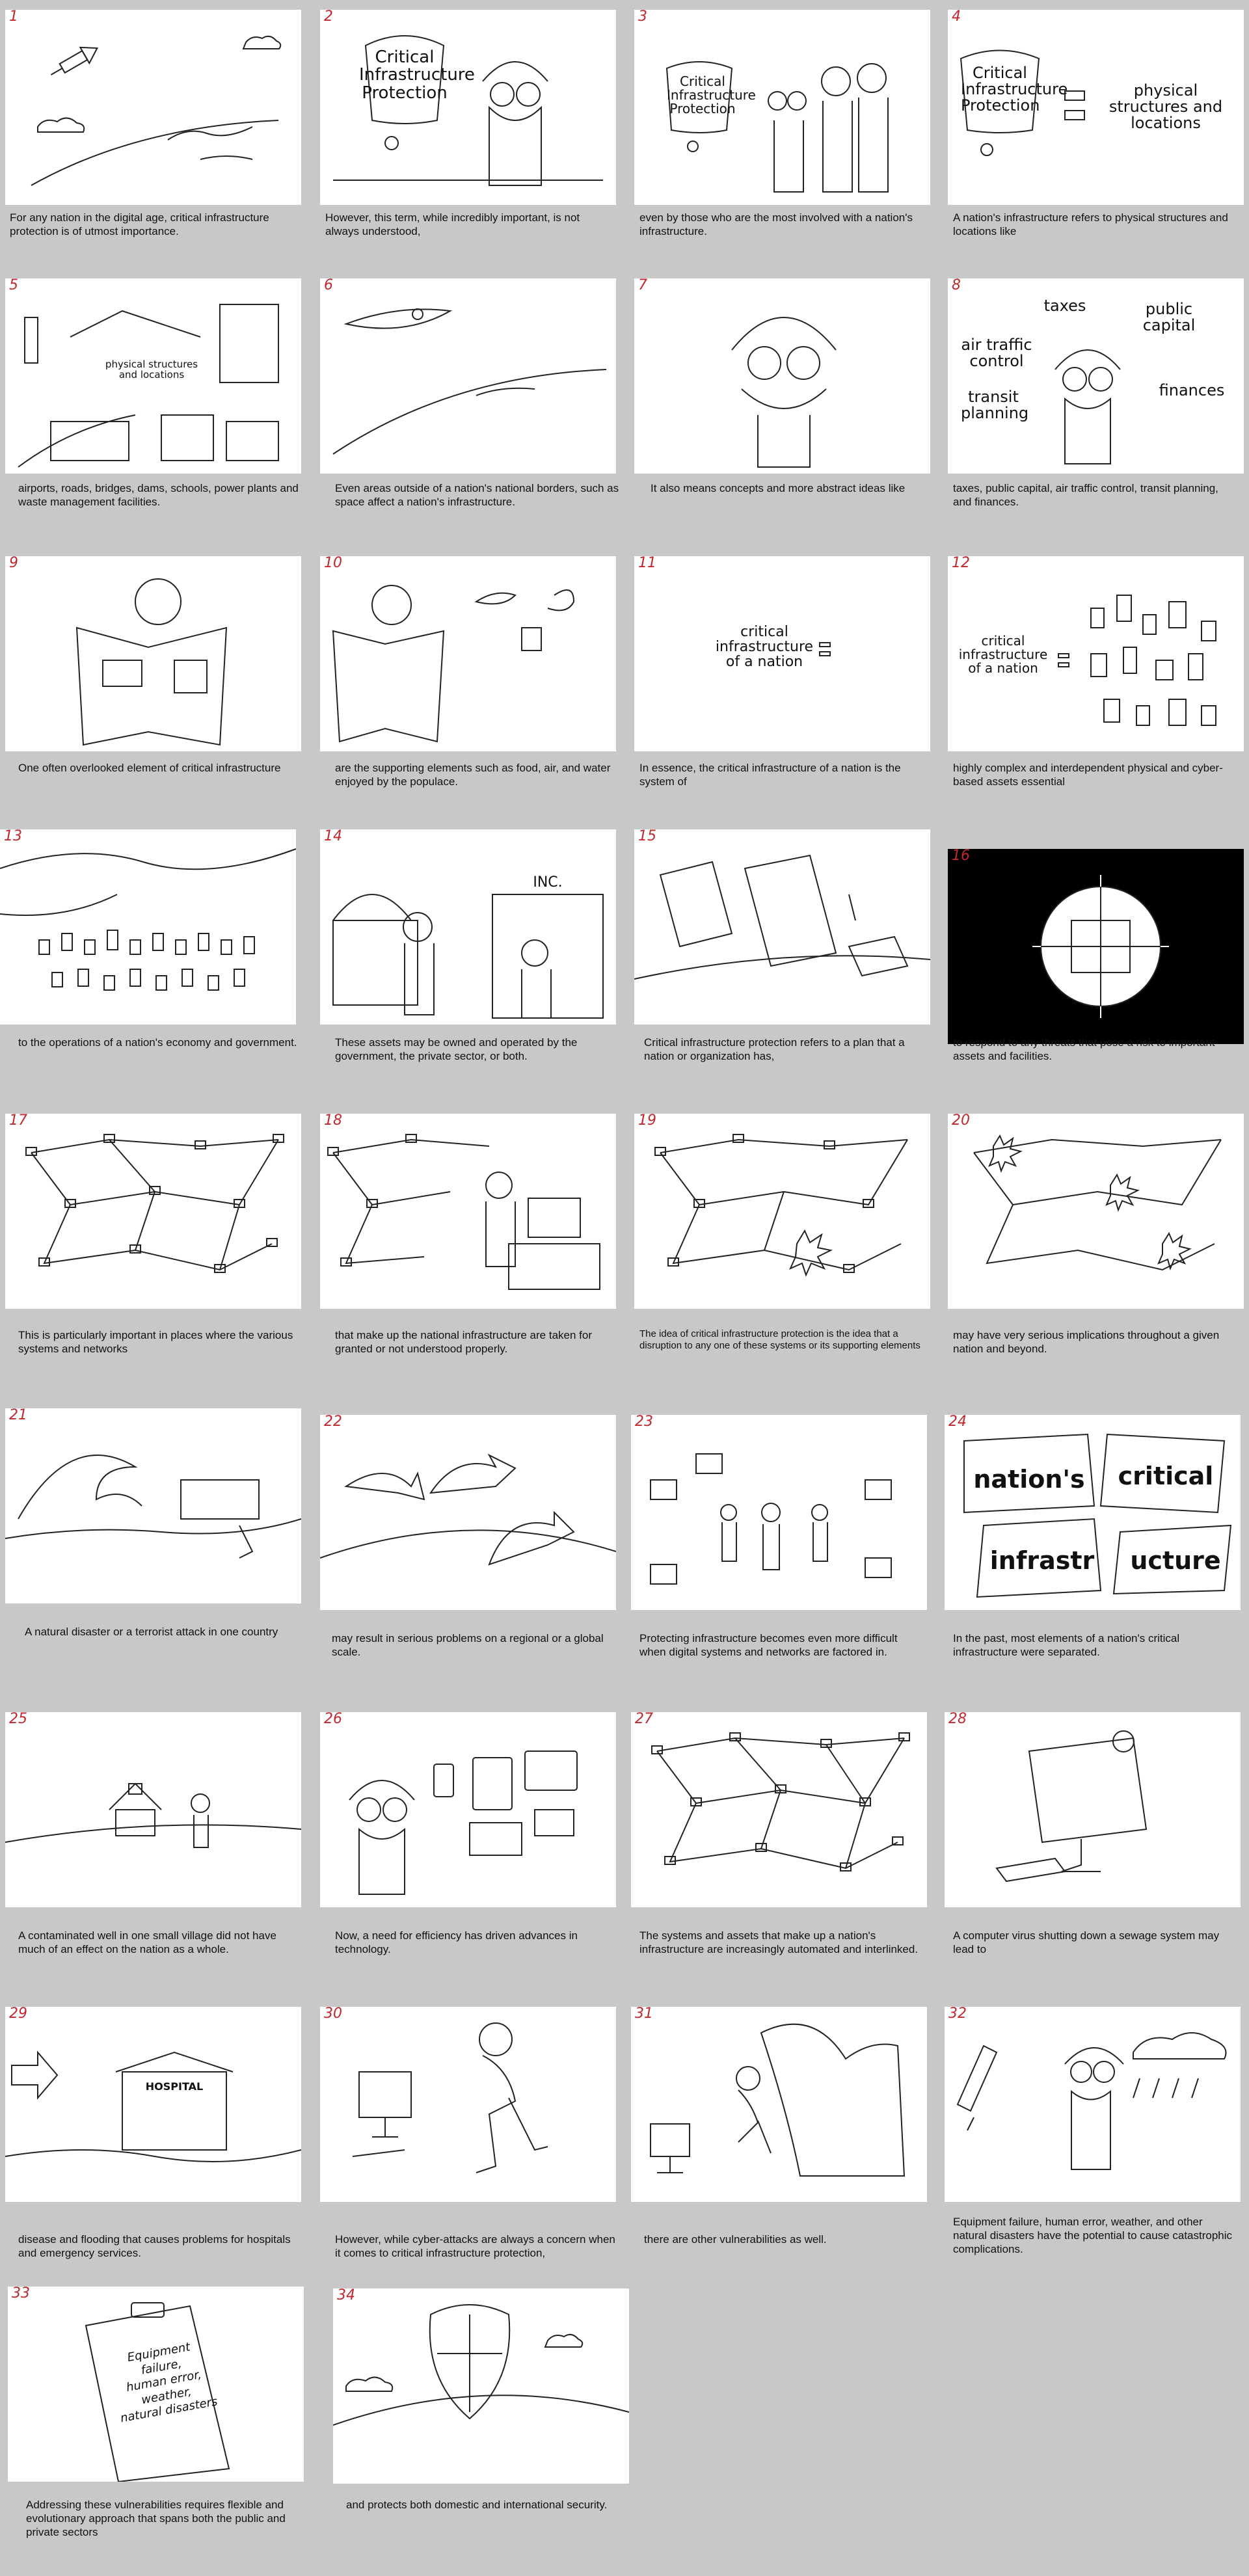 This screenshot has width=1249, height=2576. Describe the element at coordinates (151, 662) in the screenshot. I see `man-reading-newspaper-illustration` at that location.